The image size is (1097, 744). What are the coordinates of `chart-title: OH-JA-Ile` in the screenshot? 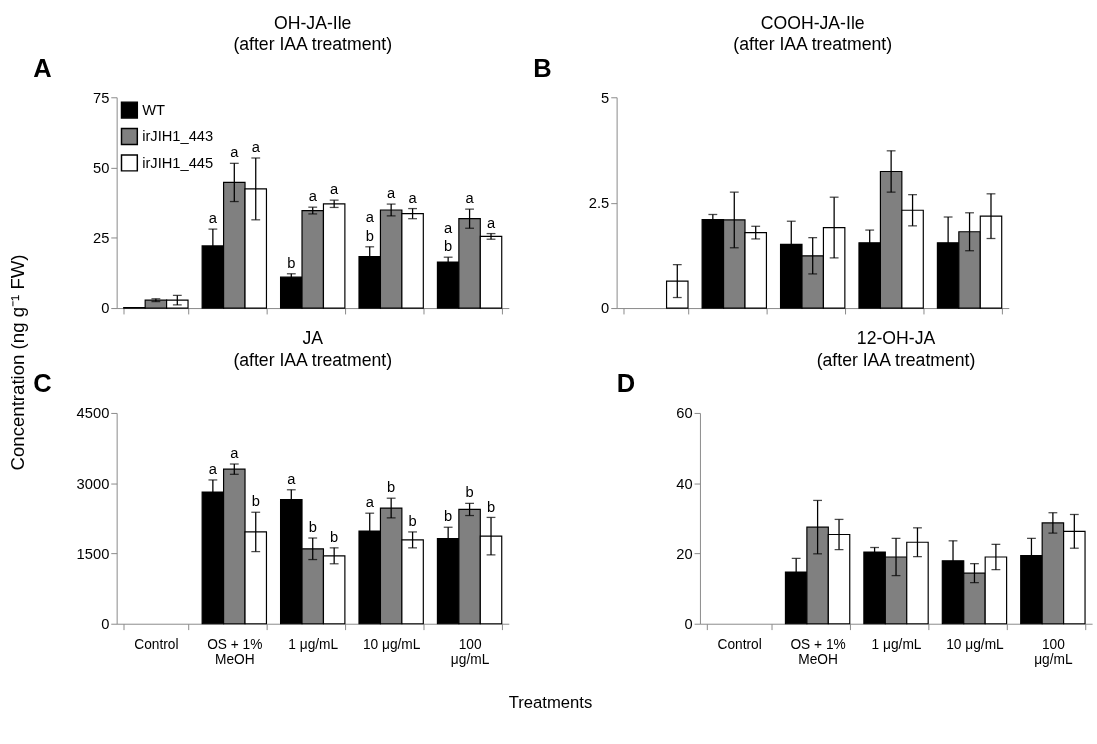 It's located at (313, 22).